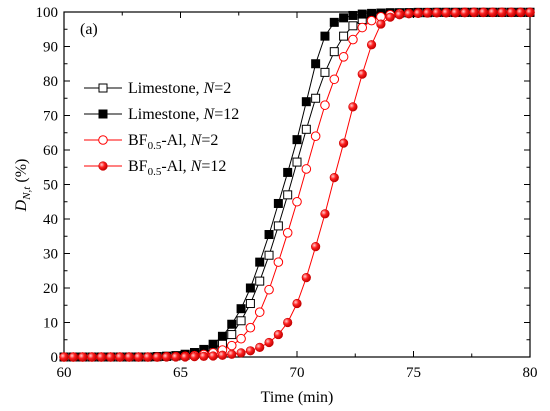  I want to click on legend-label: BF0.5-Al, N=12, so click(177, 168).